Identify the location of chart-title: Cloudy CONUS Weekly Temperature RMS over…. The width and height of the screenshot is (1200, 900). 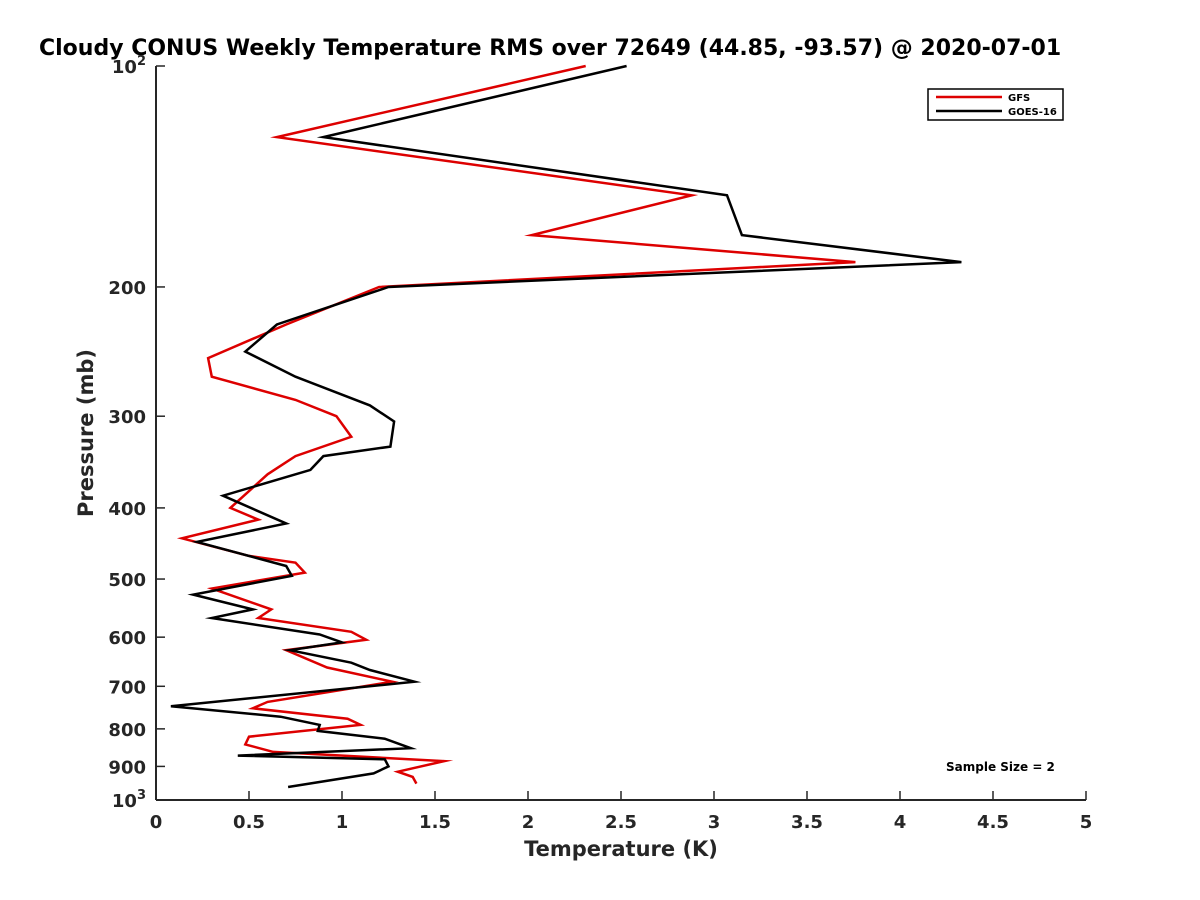
(550, 48).